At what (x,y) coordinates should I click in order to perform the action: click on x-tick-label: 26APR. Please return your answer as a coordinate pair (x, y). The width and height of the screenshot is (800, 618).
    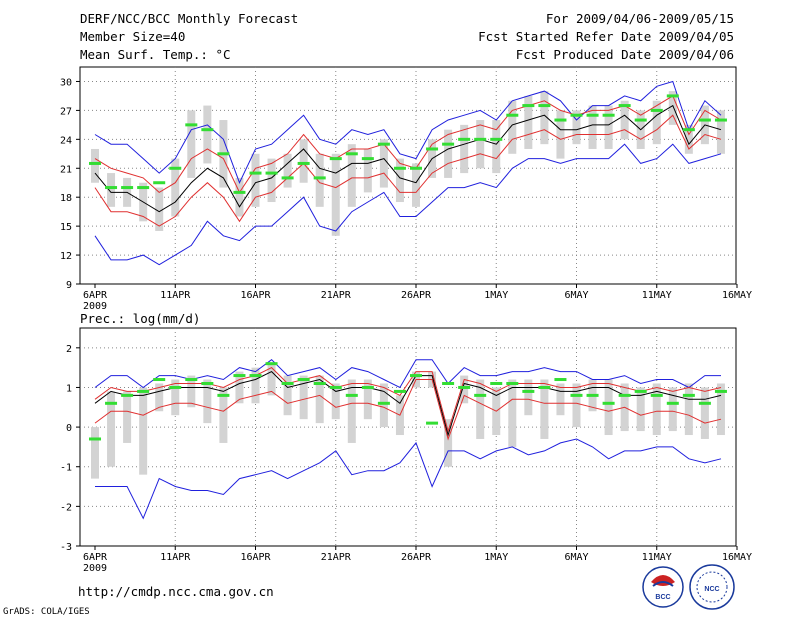
    Looking at the image, I should click on (416, 557).